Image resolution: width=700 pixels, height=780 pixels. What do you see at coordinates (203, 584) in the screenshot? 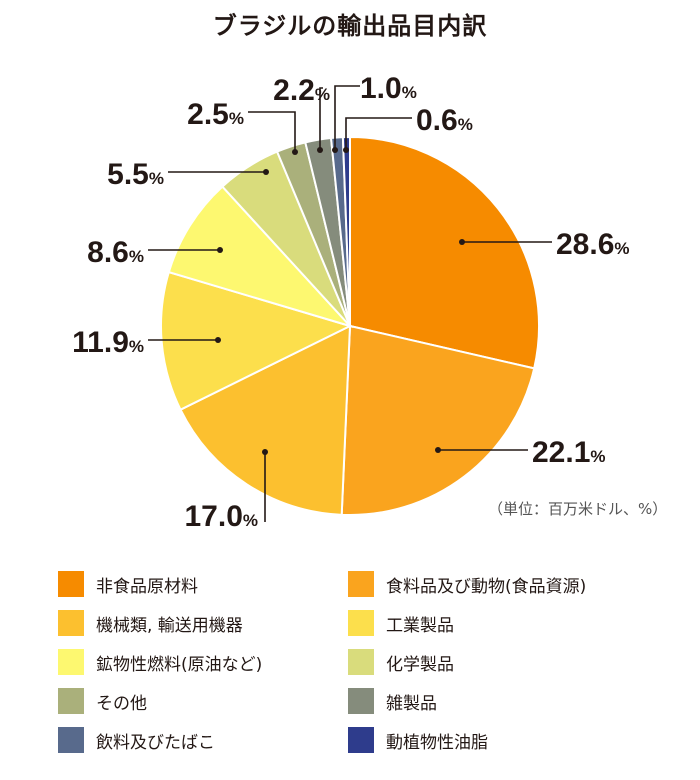
I see `legend-item: 非食品原材料` at bounding box center [203, 584].